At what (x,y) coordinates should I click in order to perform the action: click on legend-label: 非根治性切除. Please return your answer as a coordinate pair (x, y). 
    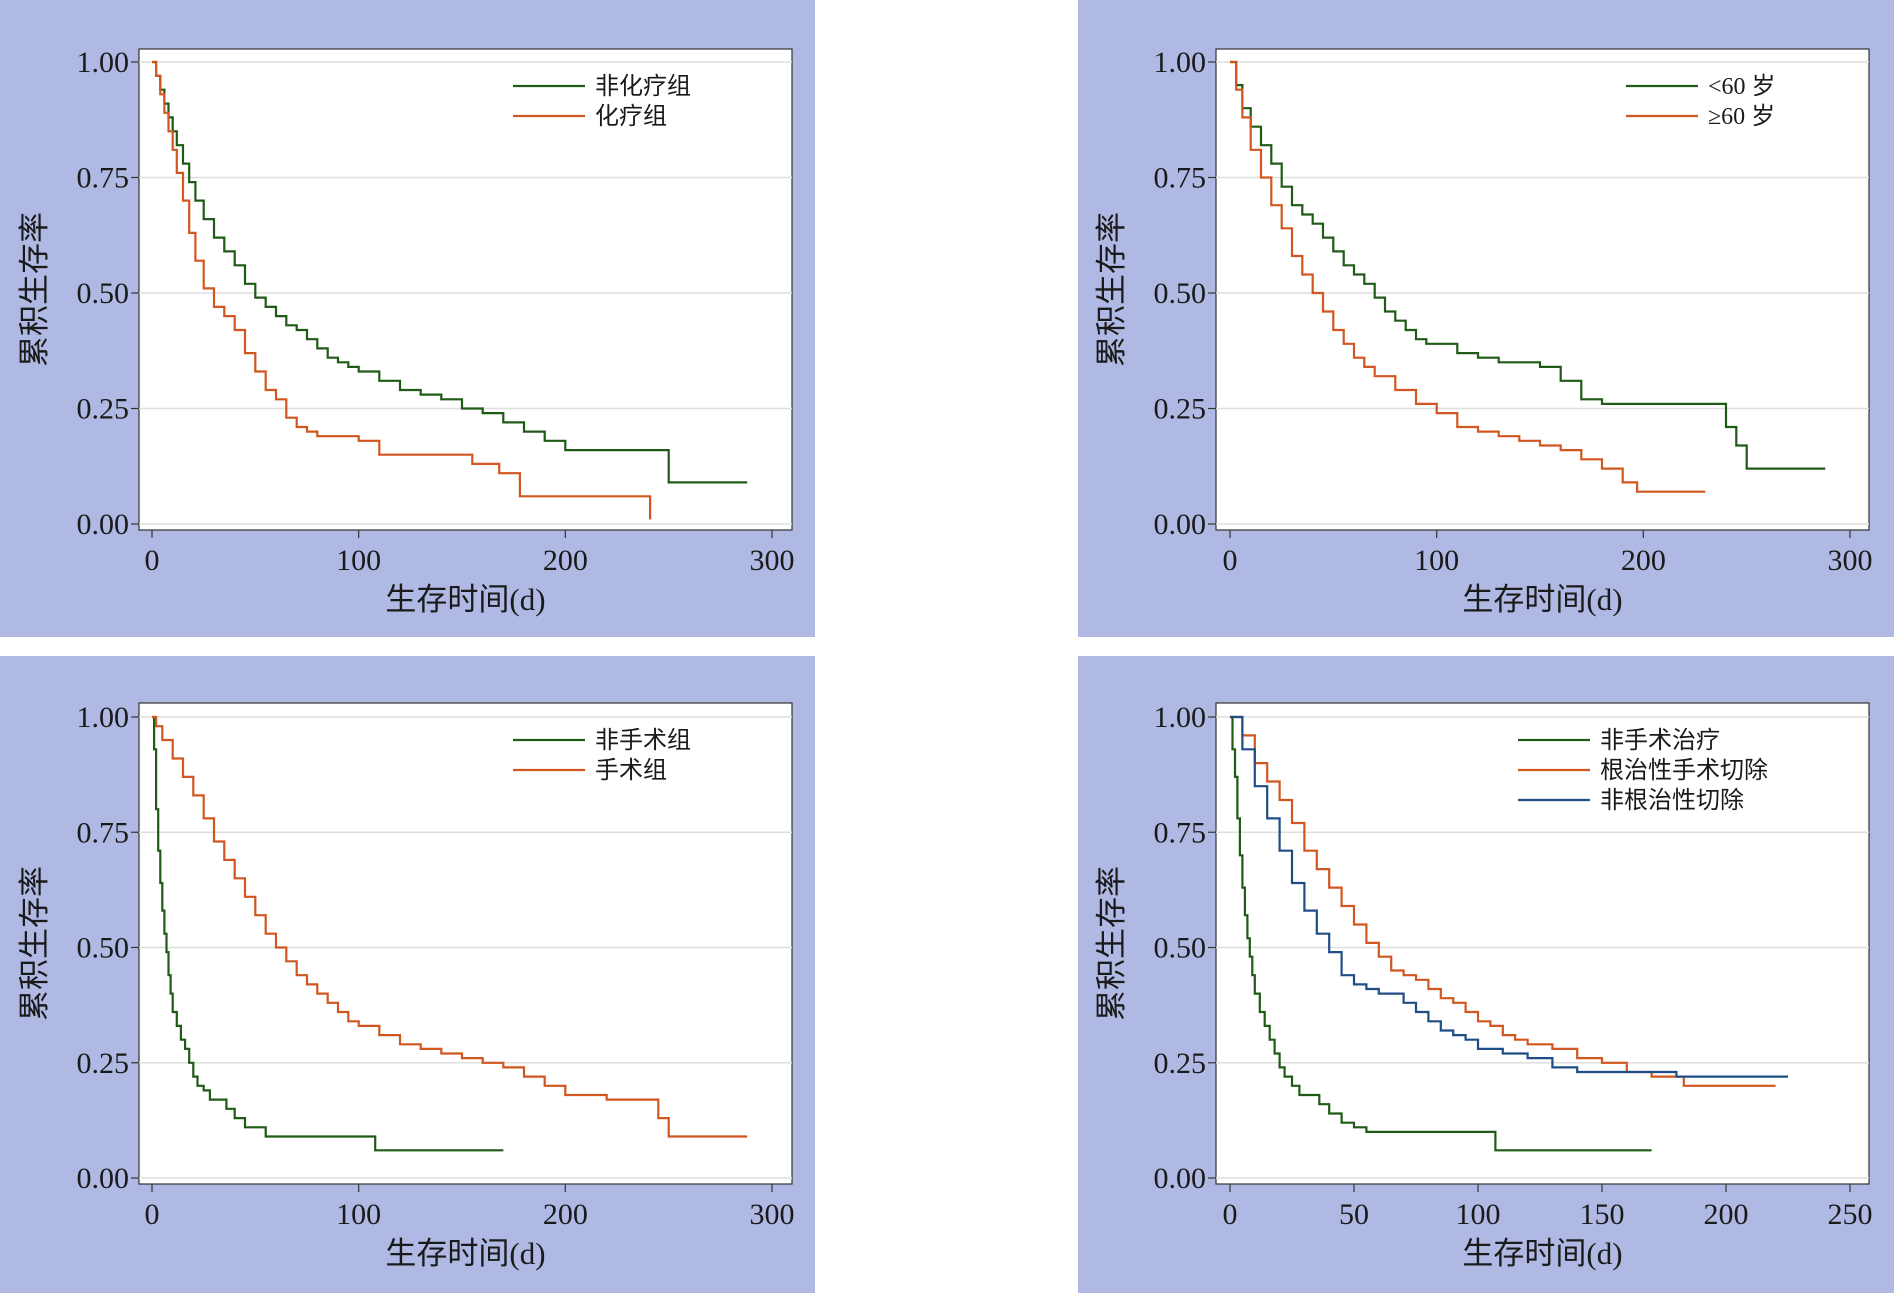
    Looking at the image, I should click on (1672, 800).